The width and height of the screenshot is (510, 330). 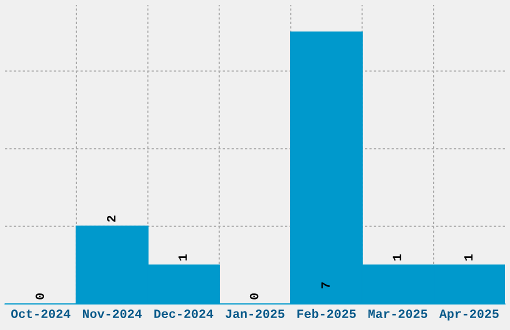 I want to click on data-label: 2, so click(x=111, y=219).